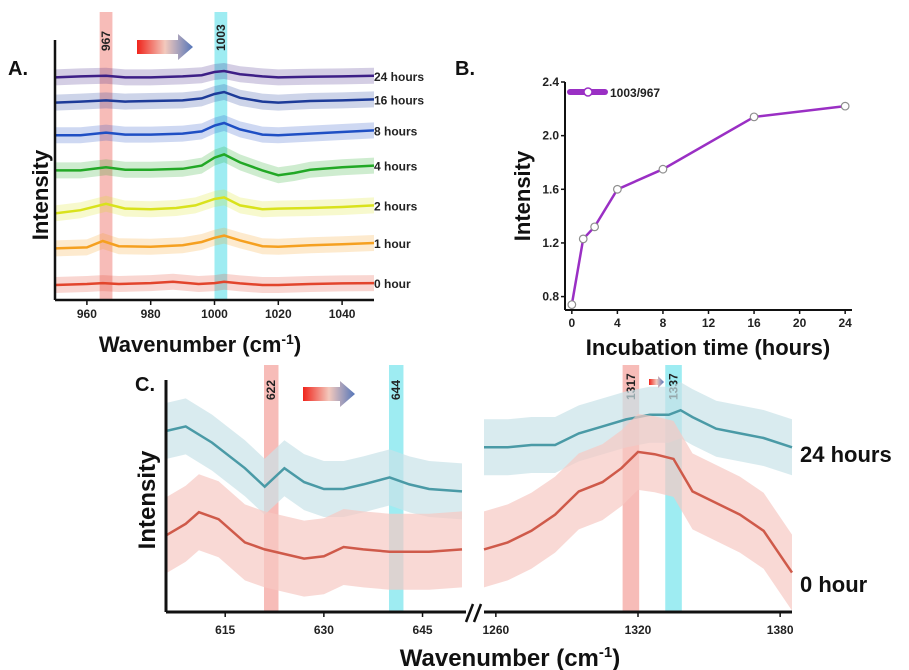  Describe the element at coordinates (550, 189) in the screenshot. I see `panel-b-y-tick-1-6: 1.6` at that location.